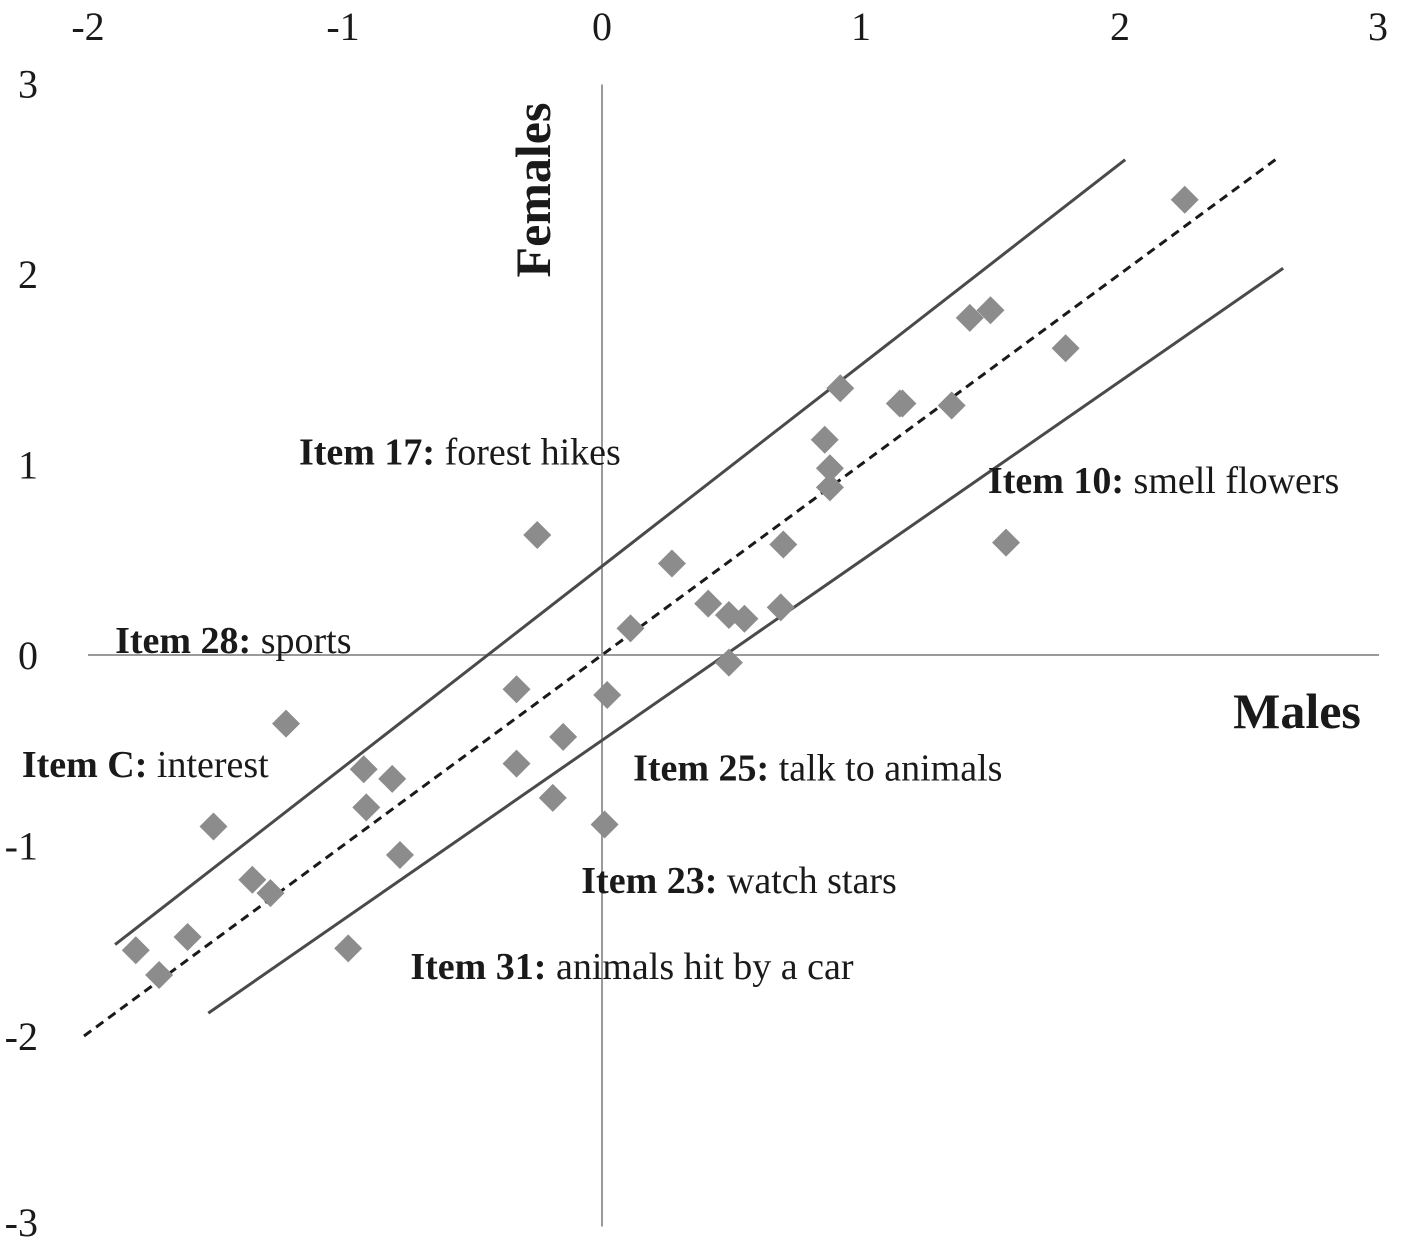 This screenshot has height=1242, width=1421. Describe the element at coordinates (699, 967) in the screenshot. I see `annotation-item-text: animals hit by a car` at that location.